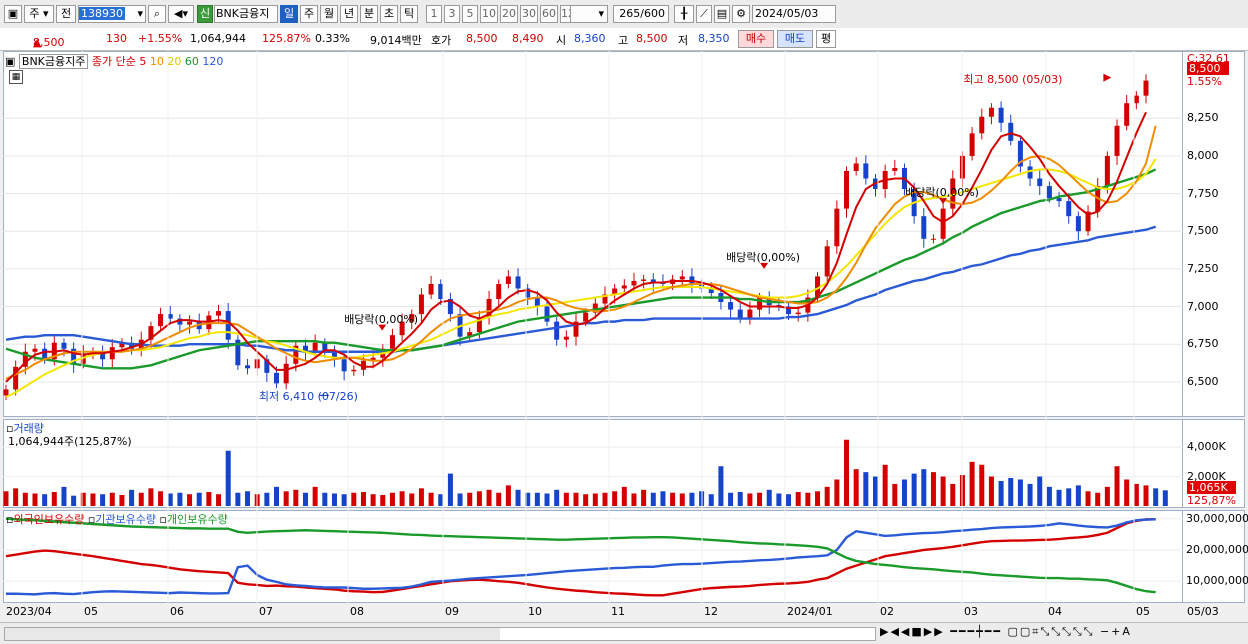  Describe the element at coordinates (684, 14) in the screenshot. I see `candle-type-icon: ╂` at that location.